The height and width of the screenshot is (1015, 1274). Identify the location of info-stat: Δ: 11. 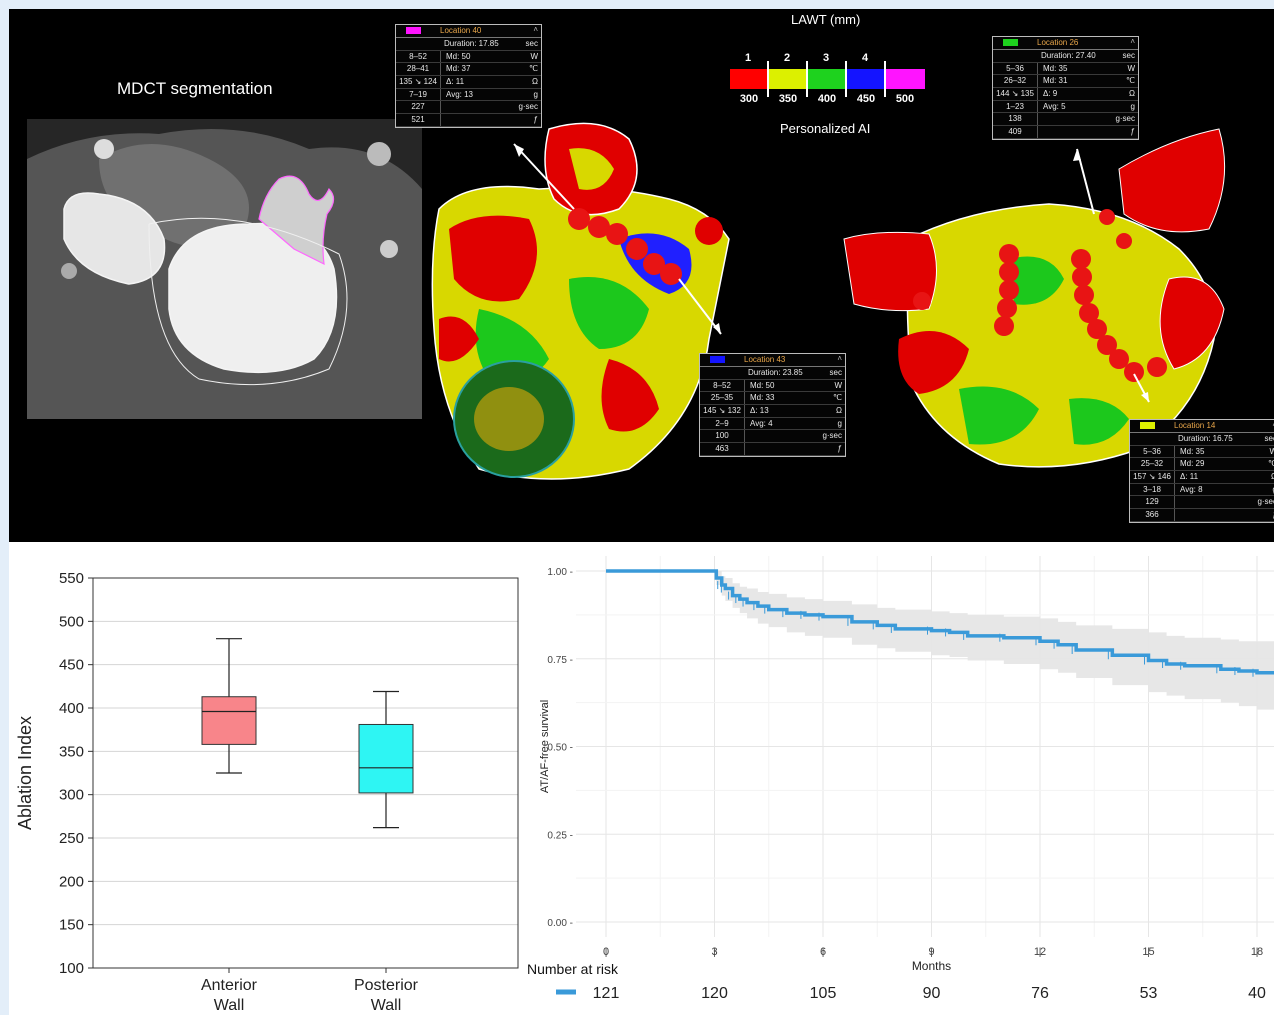
(1189, 477).